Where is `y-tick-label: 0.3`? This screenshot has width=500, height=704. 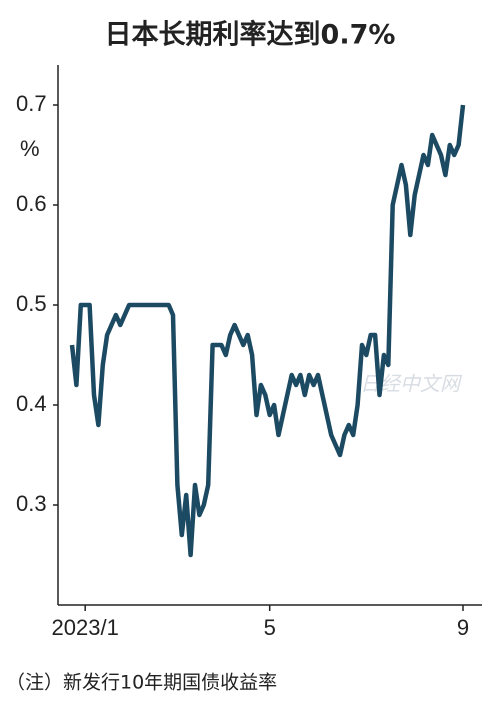 y-tick-label: 0.3 is located at coordinates (31, 503).